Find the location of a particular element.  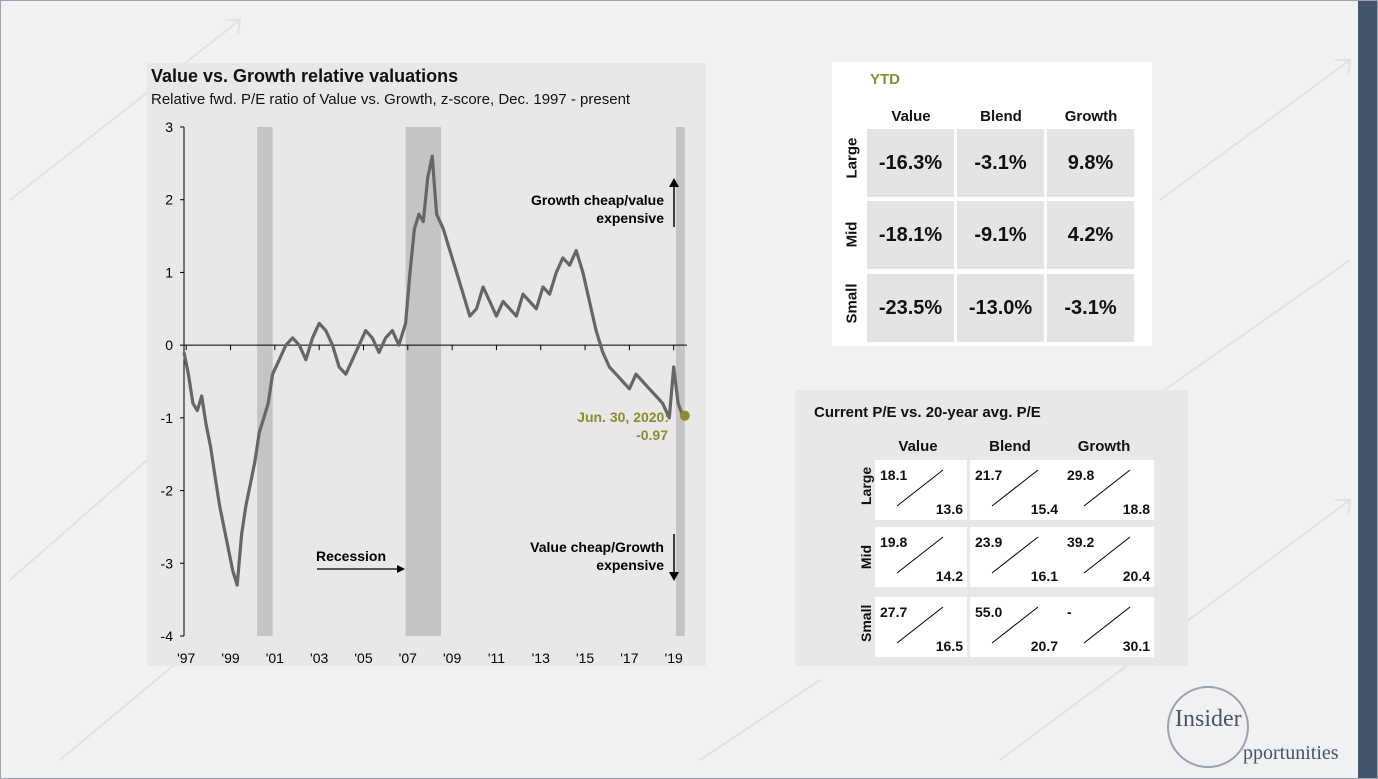

recession-arrow-head-icon is located at coordinates (401, 569).